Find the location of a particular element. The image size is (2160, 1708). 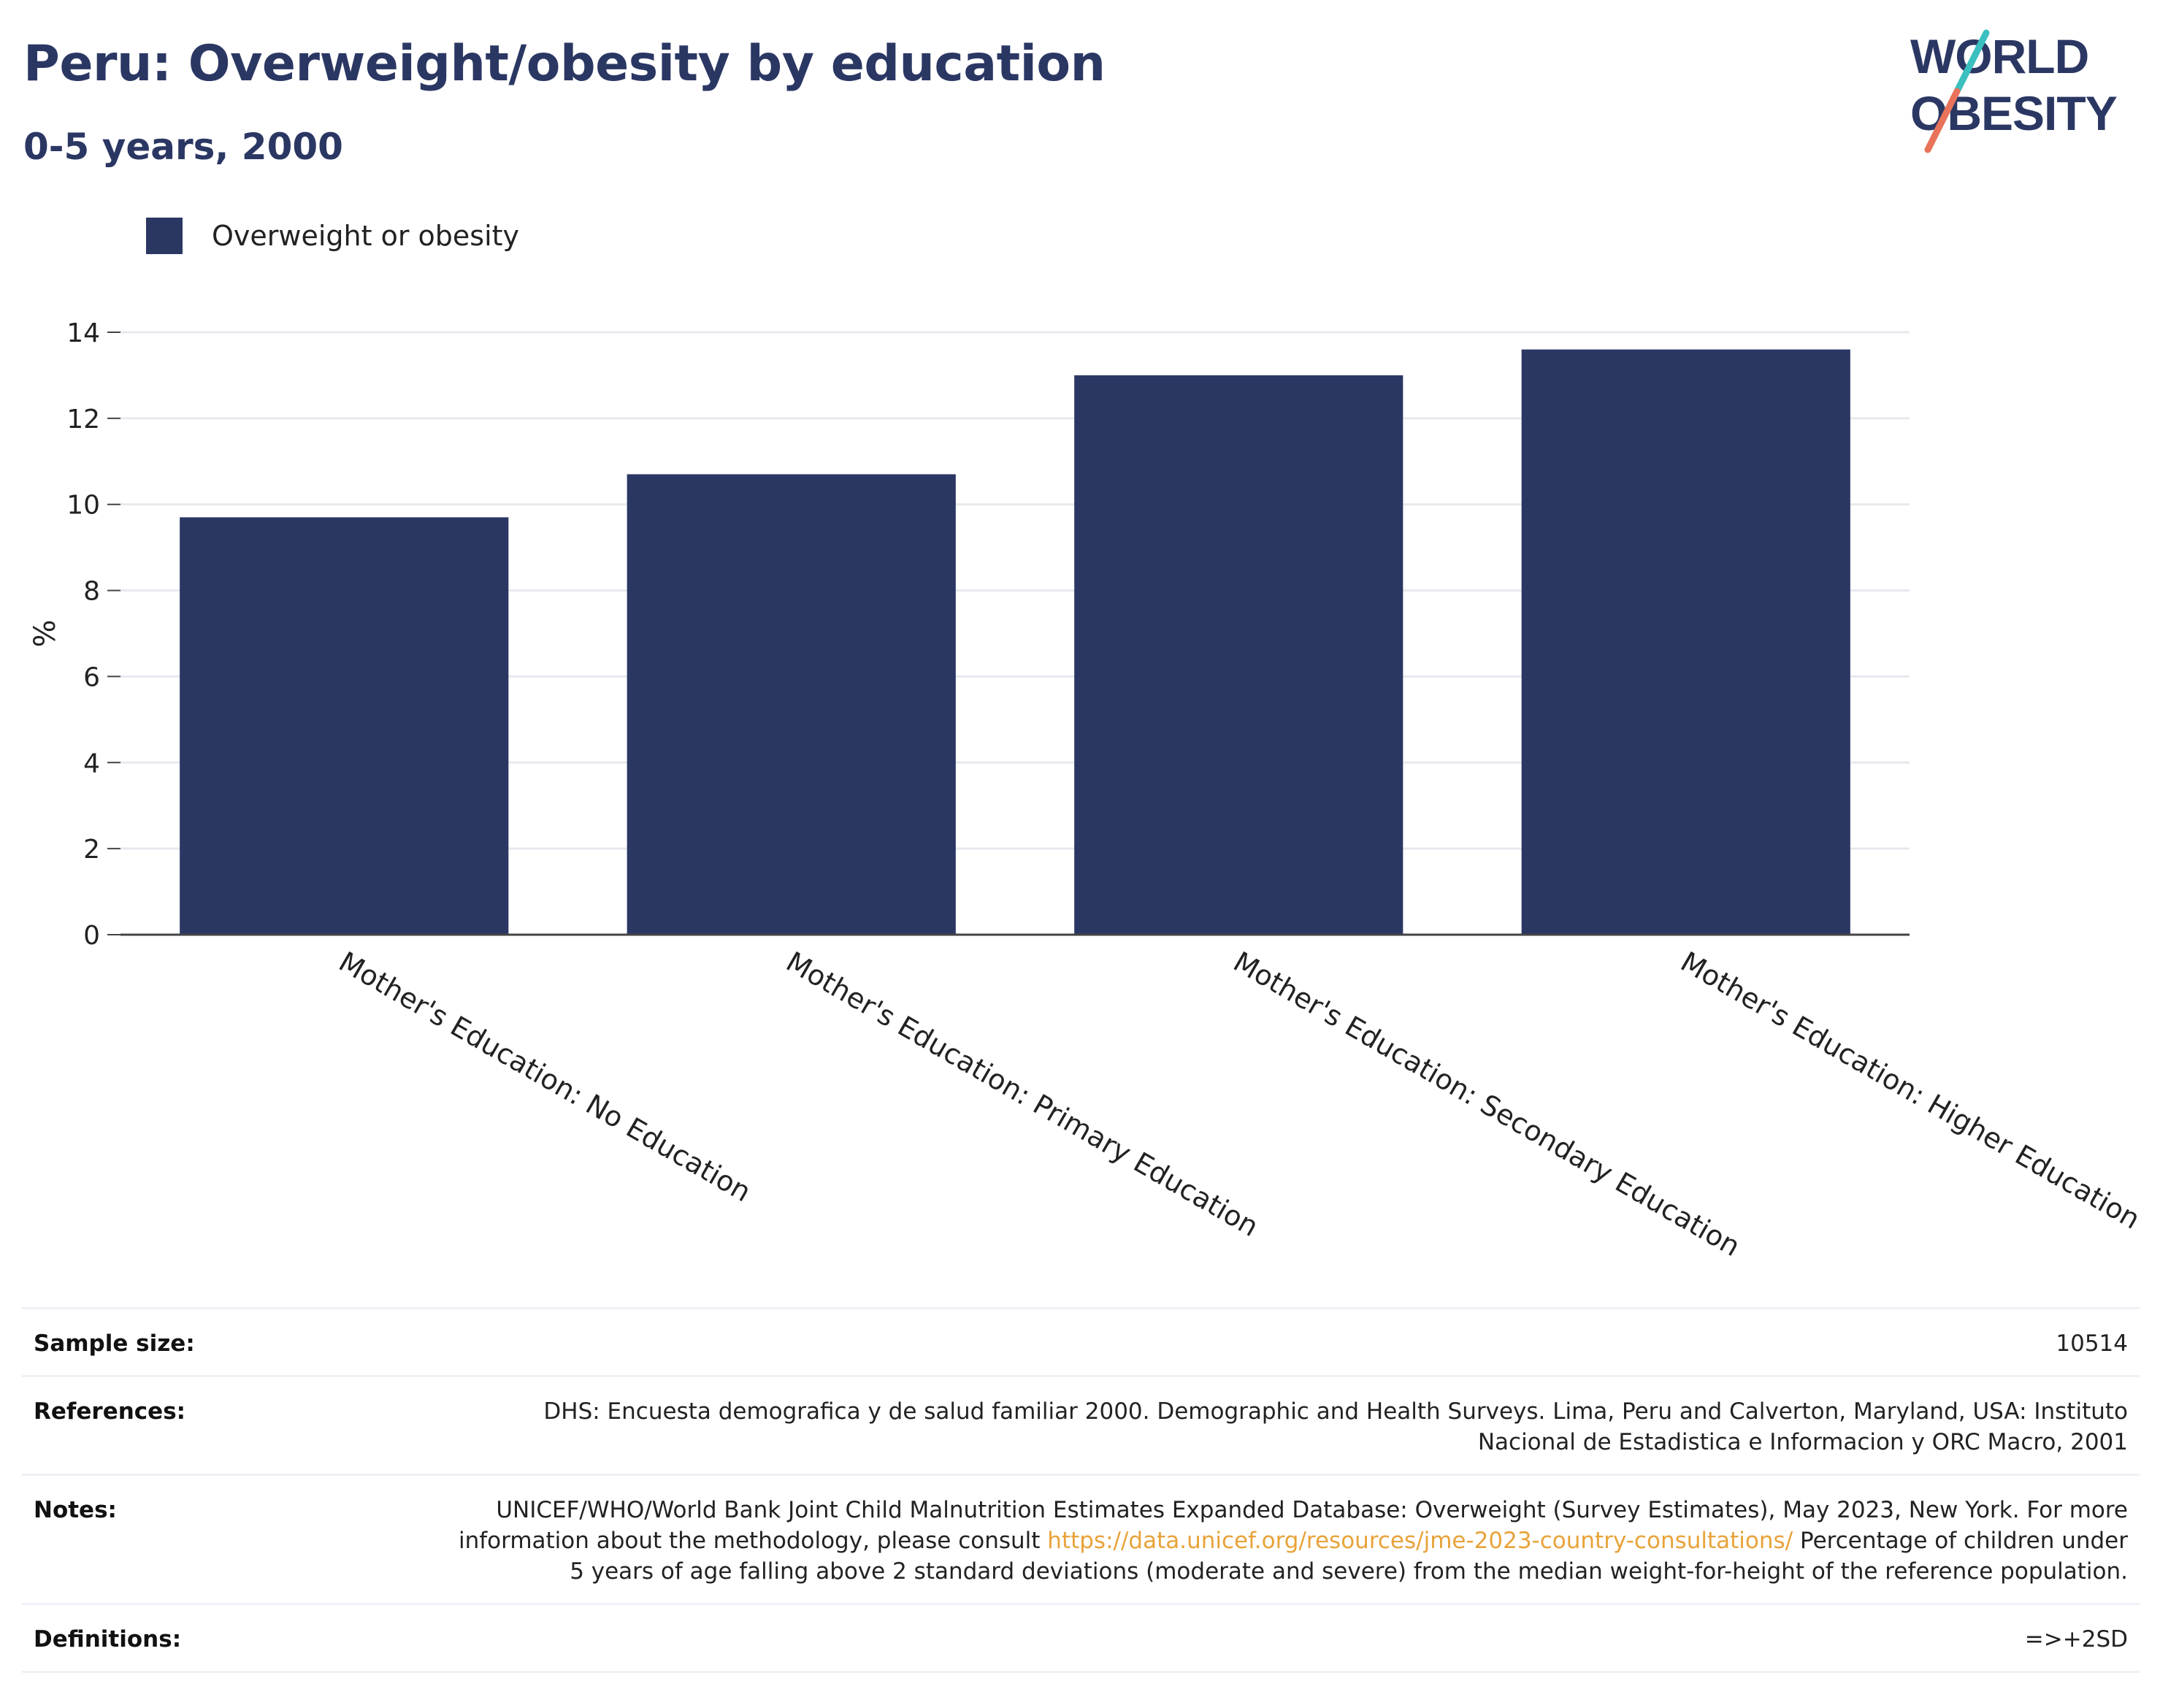

references-label: References: is located at coordinates (110, 1411).